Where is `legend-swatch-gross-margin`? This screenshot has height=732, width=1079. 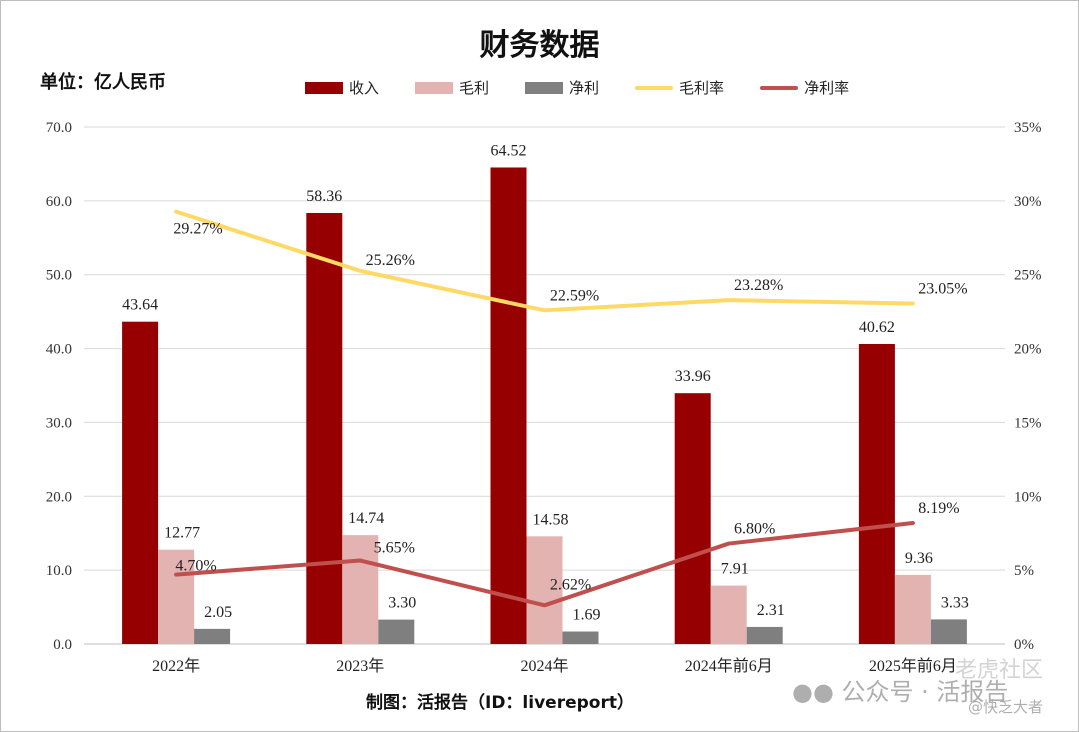
legend-swatch-gross-margin is located at coordinates (654, 87).